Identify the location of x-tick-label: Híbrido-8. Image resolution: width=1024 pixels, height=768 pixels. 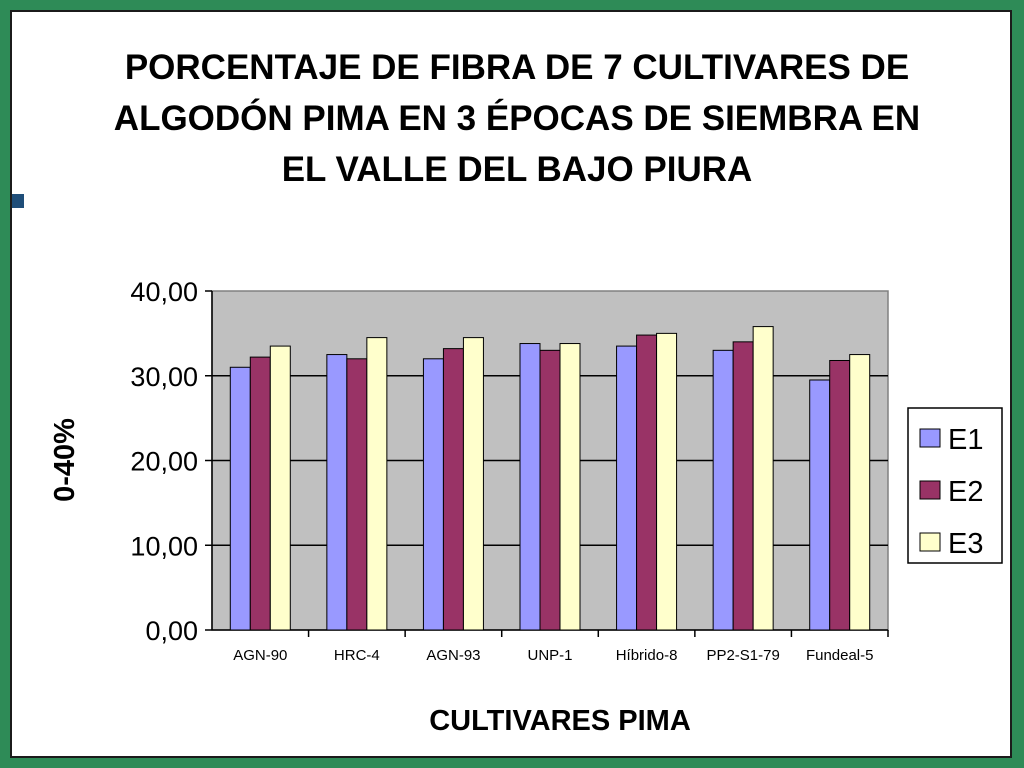
(647, 655).